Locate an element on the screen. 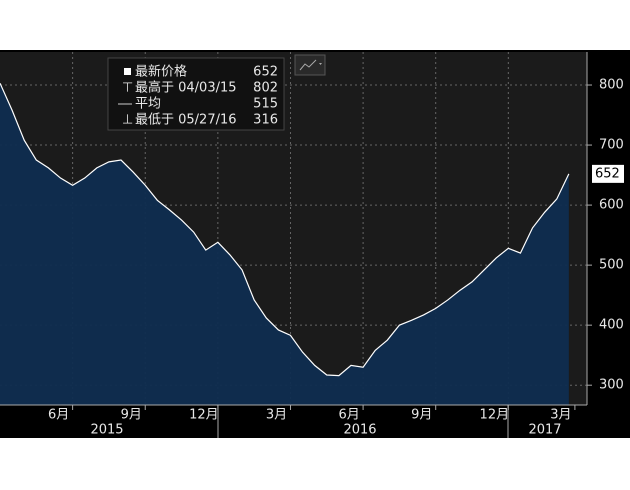 Image resolution: width=630 pixels, height=490 pixels. y-tick-label: 600 is located at coordinates (611, 205).